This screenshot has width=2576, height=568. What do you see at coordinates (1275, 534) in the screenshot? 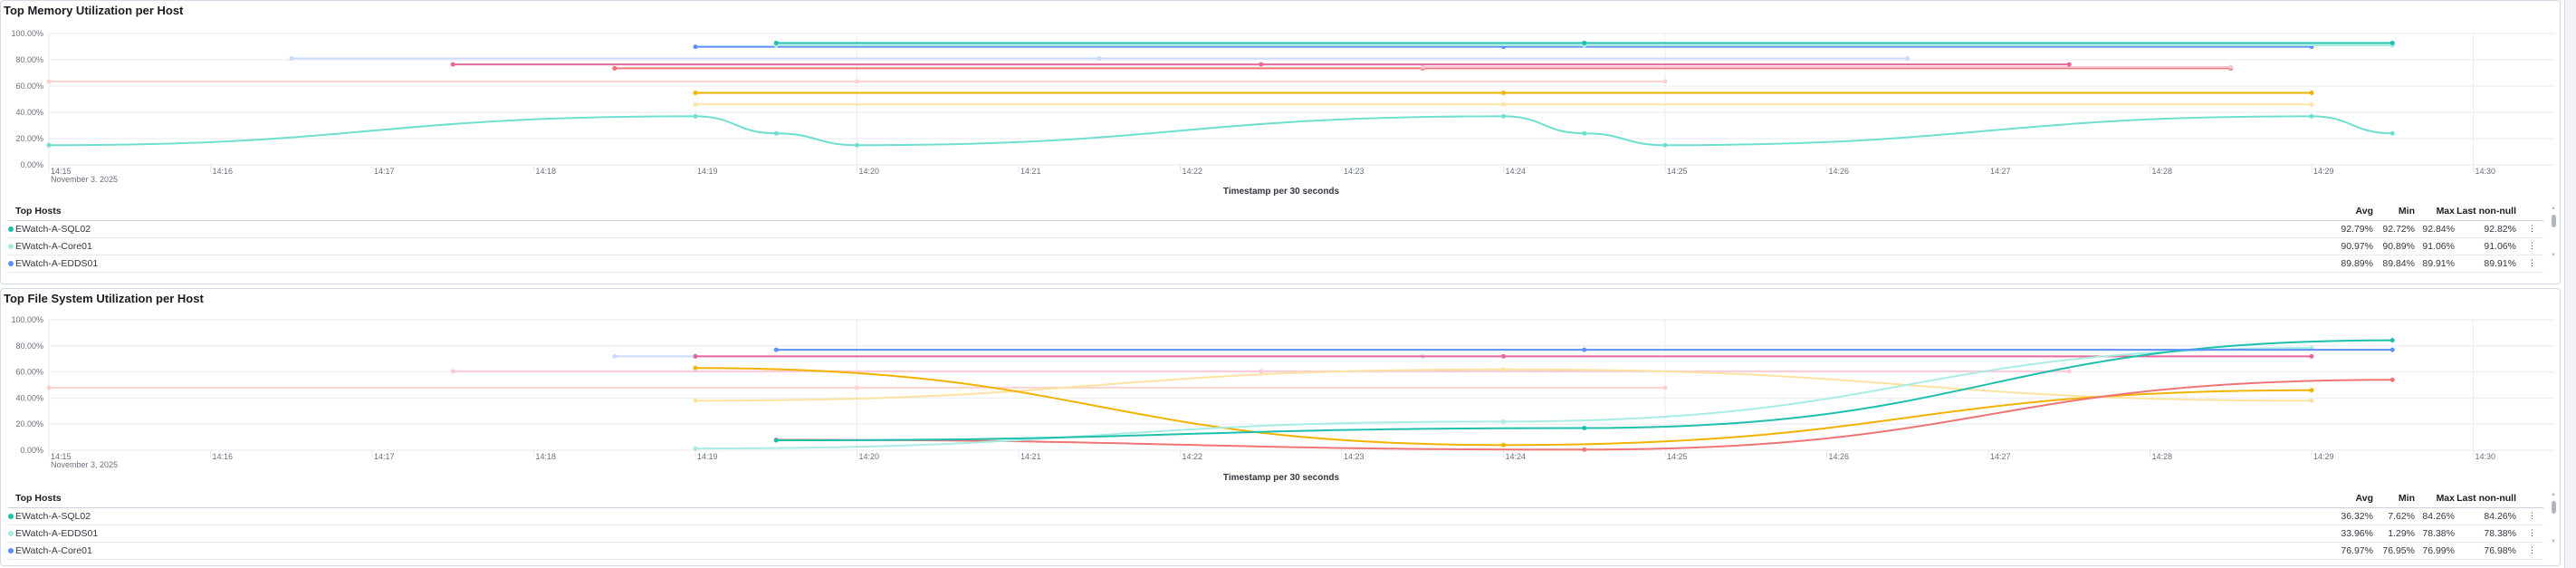
I see `legend-row: EWatch-A-EDDS01 33.96% 1.29% 78.38% 78.38% ⋮` at bounding box center [1275, 534].